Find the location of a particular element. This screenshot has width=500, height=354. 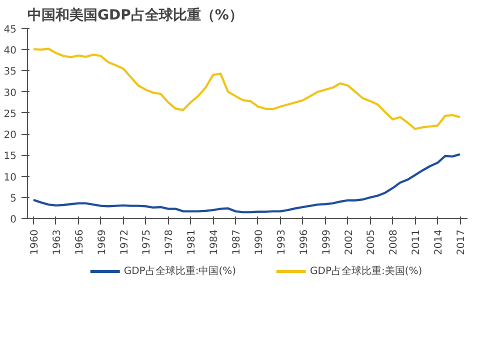

x-tick-label: 1999 is located at coordinates (326, 242).